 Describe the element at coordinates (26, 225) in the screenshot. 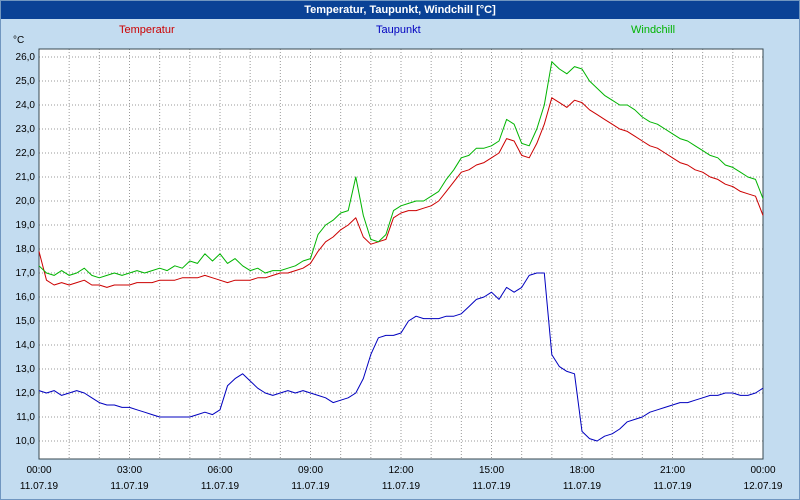

I see `y-tick-label: 19,0` at that location.